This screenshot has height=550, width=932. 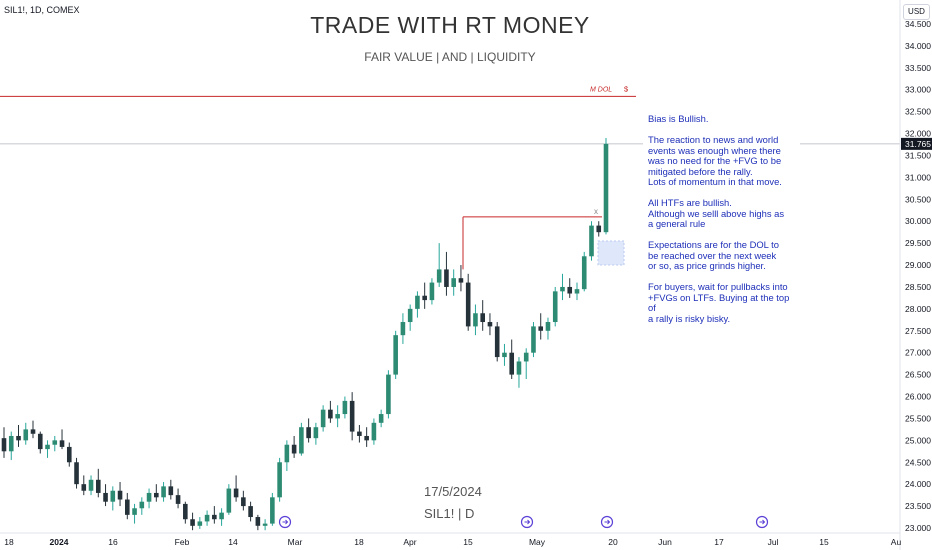 What do you see at coordinates (916, 12) in the screenshot?
I see `currency-button: USD` at bounding box center [916, 12].